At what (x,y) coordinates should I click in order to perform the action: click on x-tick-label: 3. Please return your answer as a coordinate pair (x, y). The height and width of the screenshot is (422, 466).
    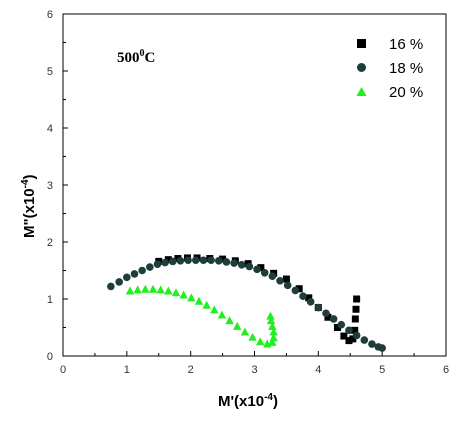
    Looking at the image, I should click on (254, 370).